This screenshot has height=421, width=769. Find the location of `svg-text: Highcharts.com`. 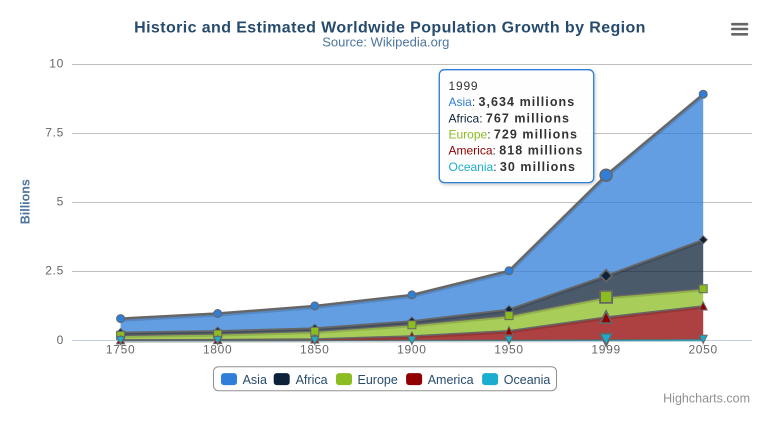

svg-text: Highcharts.com is located at coordinates (706, 399).